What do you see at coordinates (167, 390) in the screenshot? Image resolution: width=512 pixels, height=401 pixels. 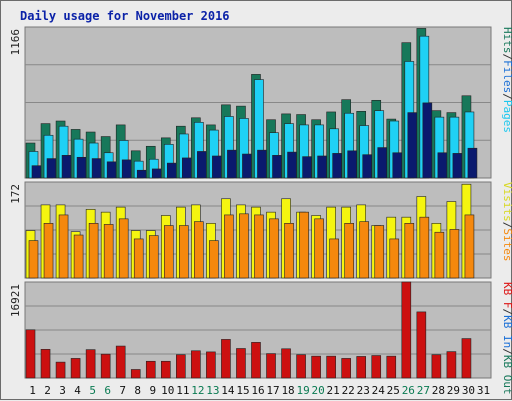 I see `x-tick-label: 10` at bounding box center [167, 390].